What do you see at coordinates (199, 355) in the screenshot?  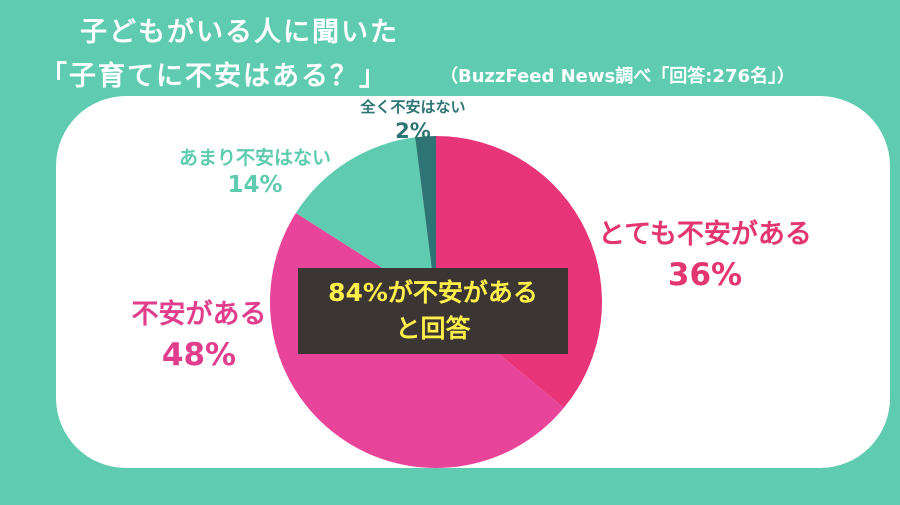 I see `slice-value: 48%` at bounding box center [199, 355].